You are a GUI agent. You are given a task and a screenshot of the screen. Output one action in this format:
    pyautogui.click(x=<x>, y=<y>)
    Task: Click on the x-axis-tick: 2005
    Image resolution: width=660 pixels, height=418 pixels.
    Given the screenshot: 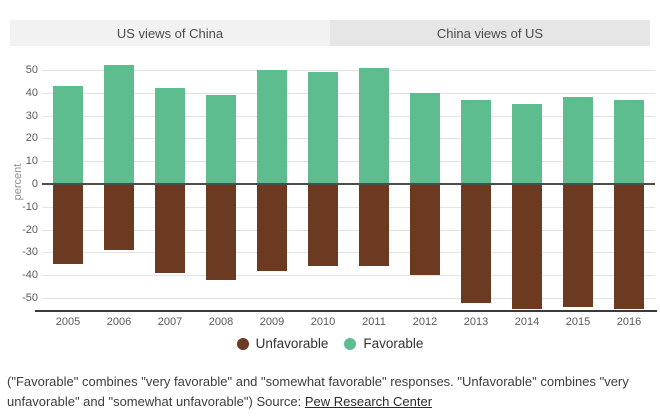 What is the action you would take?
    pyautogui.click(x=68, y=322)
    